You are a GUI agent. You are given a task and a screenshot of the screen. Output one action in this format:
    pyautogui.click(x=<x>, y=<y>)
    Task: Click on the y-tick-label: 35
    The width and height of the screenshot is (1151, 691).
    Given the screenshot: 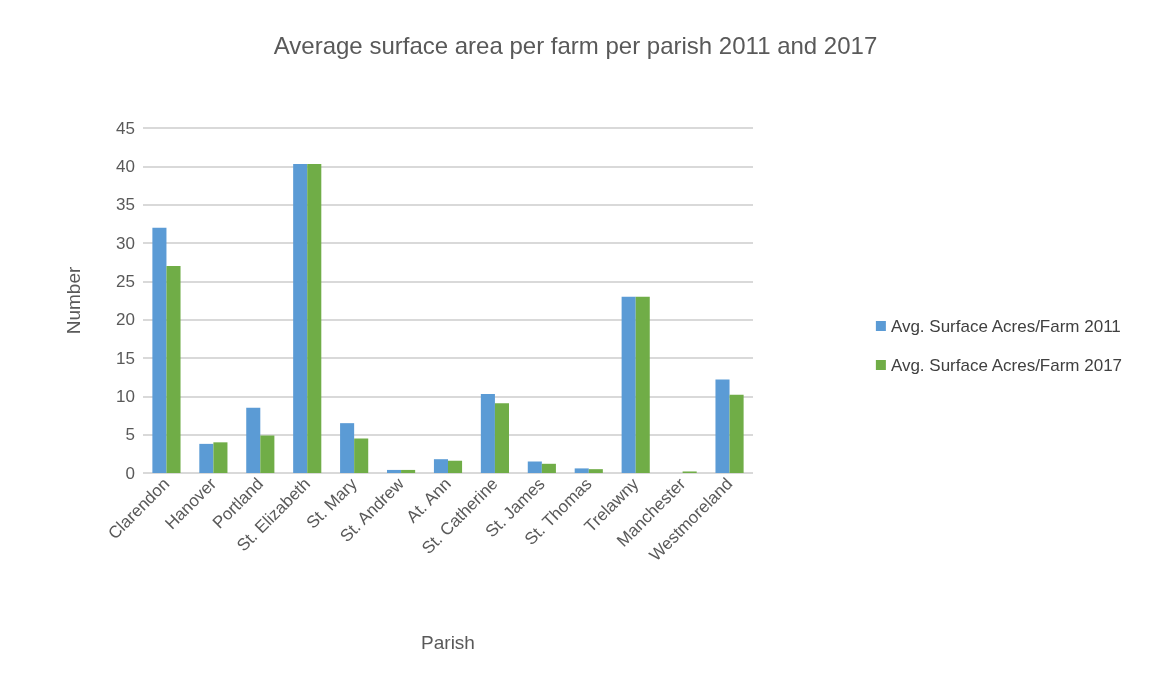 What is the action you would take?
    pyautogui.click(x=125, y=205)
    